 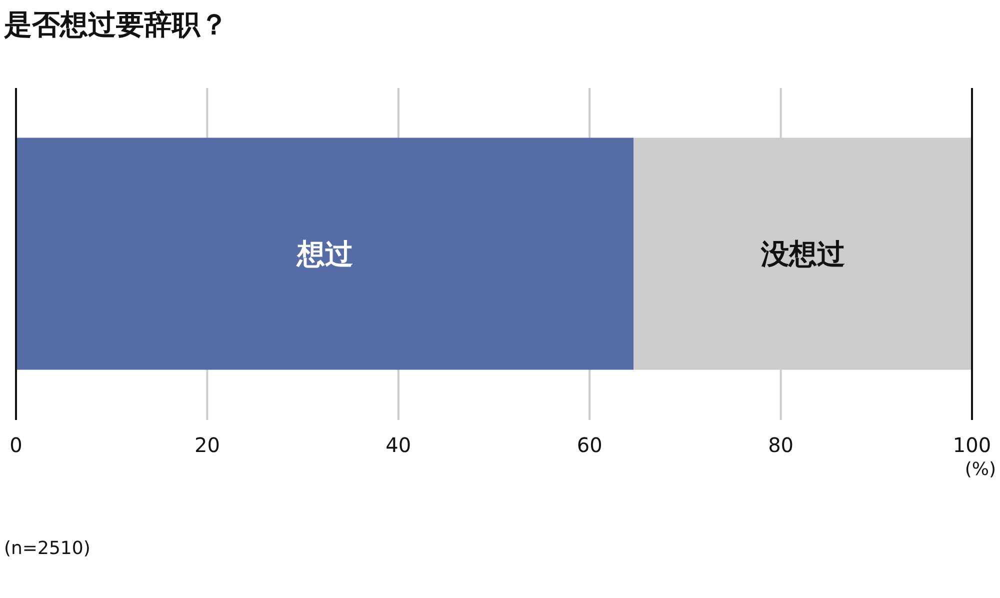 What do you see at coordinates (399, 445) in the screenshot?
I see `x-tick-label: 40` at bounding box center [399, 445].